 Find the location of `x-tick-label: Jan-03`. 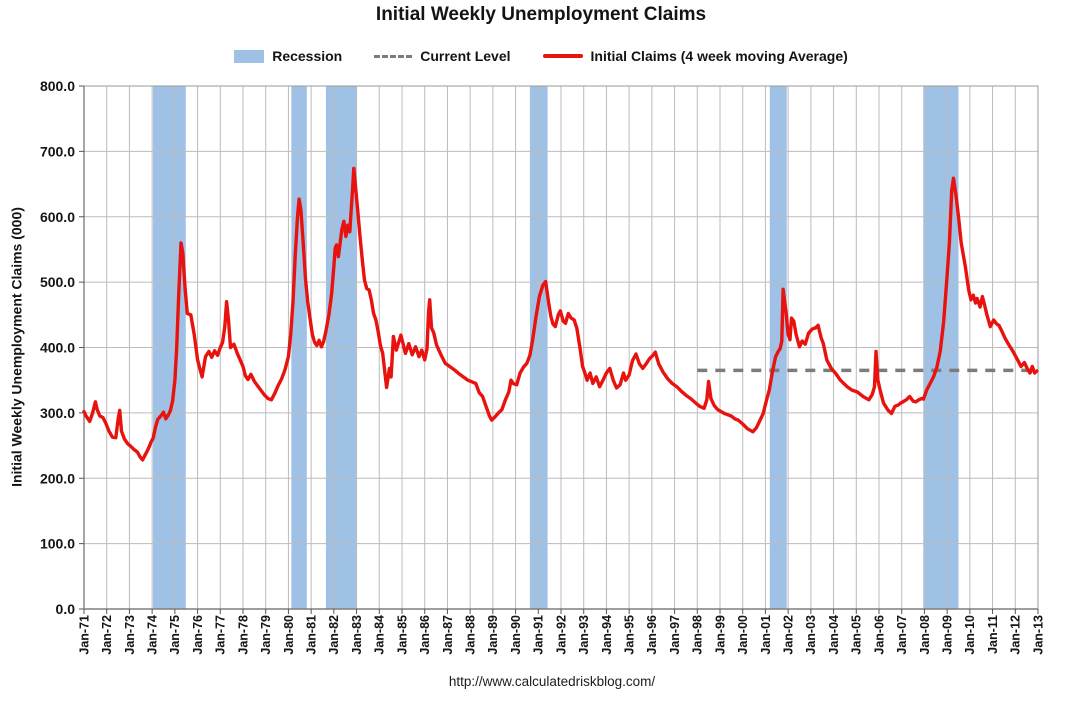

x-tick-label: Jan-03 is located at coordinates (811, 635).